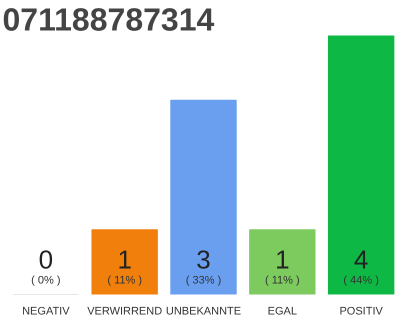  What do you see at coordinates (46, 312) in the screenshot?
I see `x-tick-label: NEGATIV` at bounding box center [46, 312].